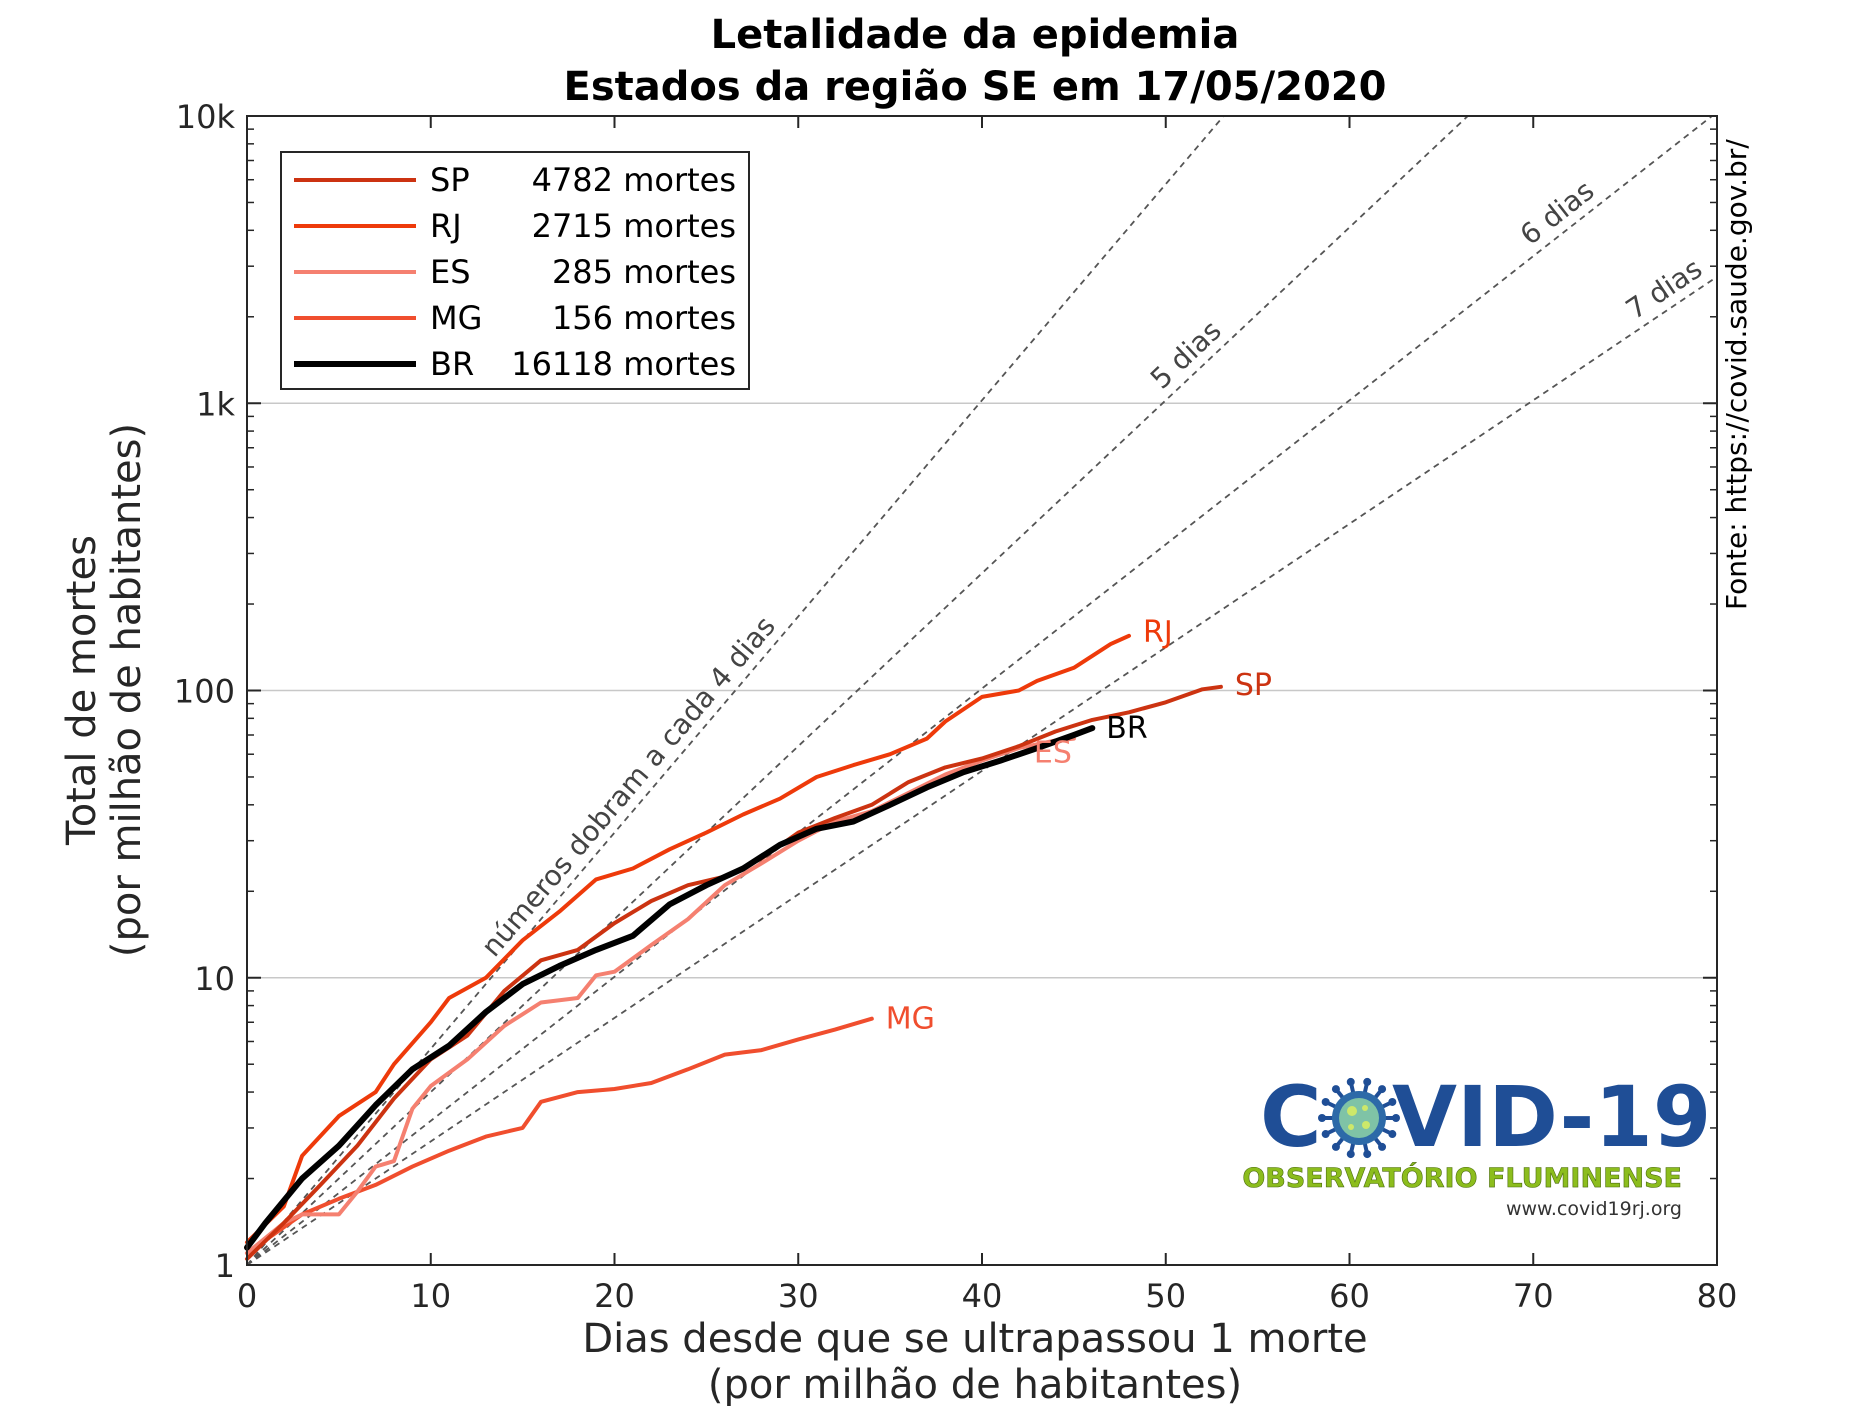 The image size is (1875, 1406). What do you see at coordinates (982, 1296) in the screenshot?
I see `x-tick-label-40: 40` at bounding box center [982, 1296].